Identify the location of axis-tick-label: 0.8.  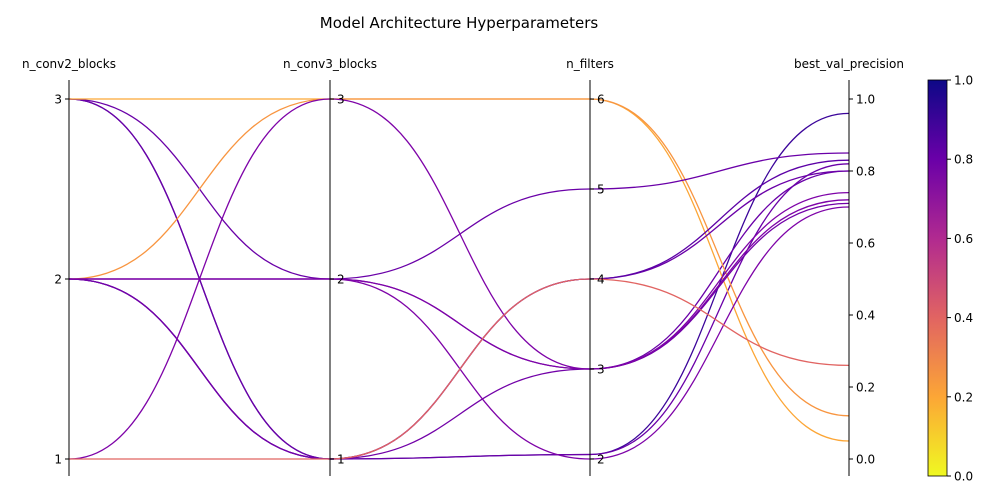
(865, 172).